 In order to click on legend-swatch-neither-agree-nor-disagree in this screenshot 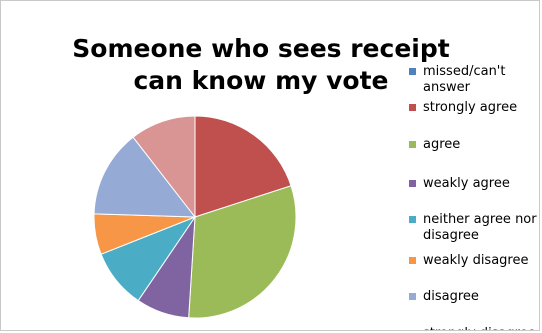, I will do `click(412, 219)`.